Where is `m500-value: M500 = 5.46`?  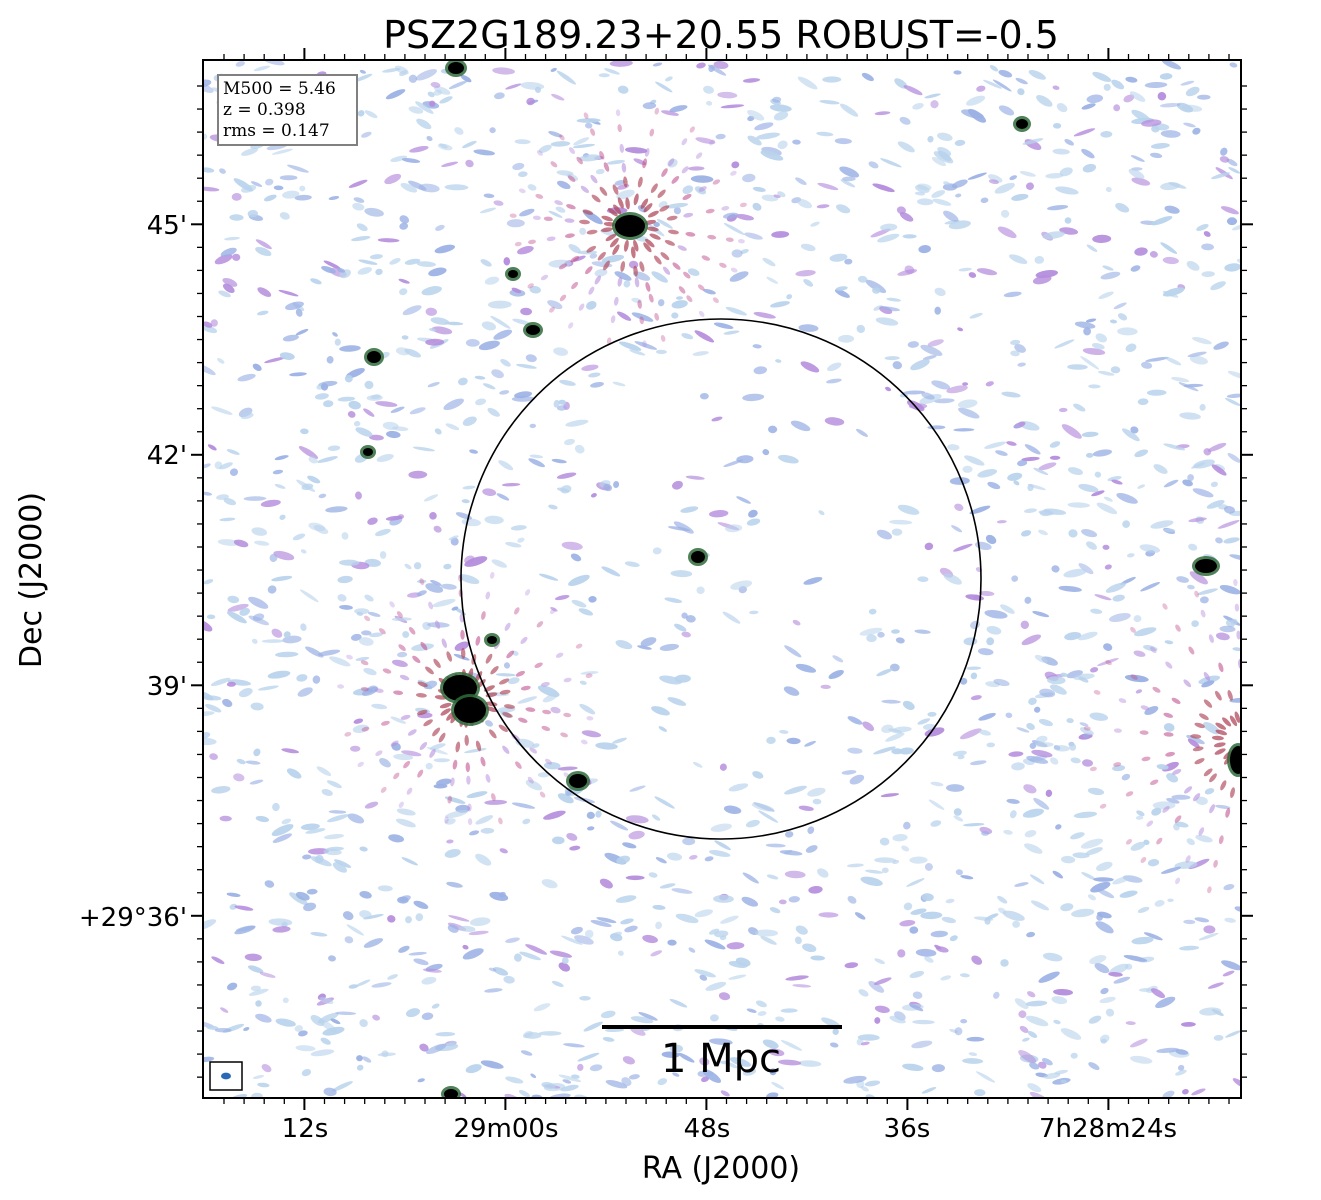
m500-value: M500 = 5.46 is located at coordinates (279, 89).